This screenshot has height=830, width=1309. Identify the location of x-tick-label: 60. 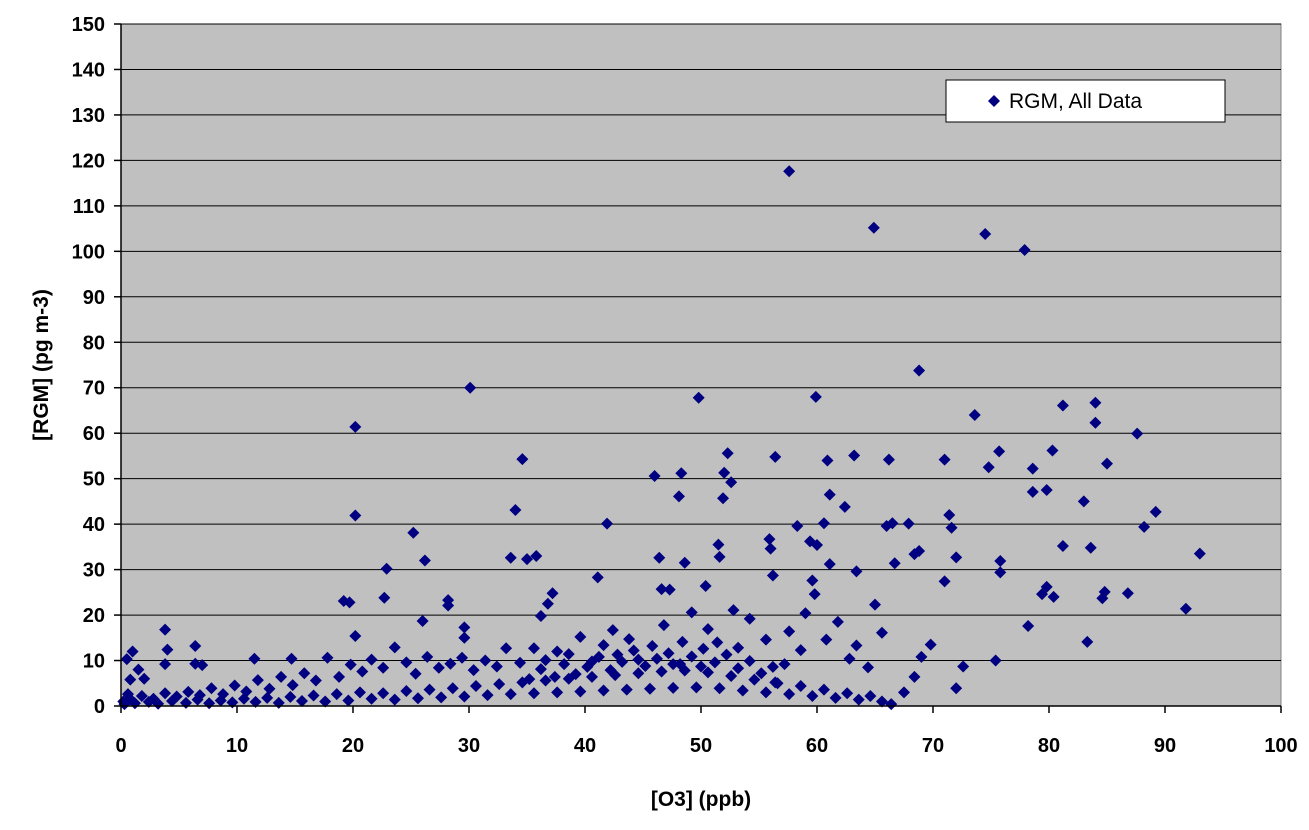
(817, 746).